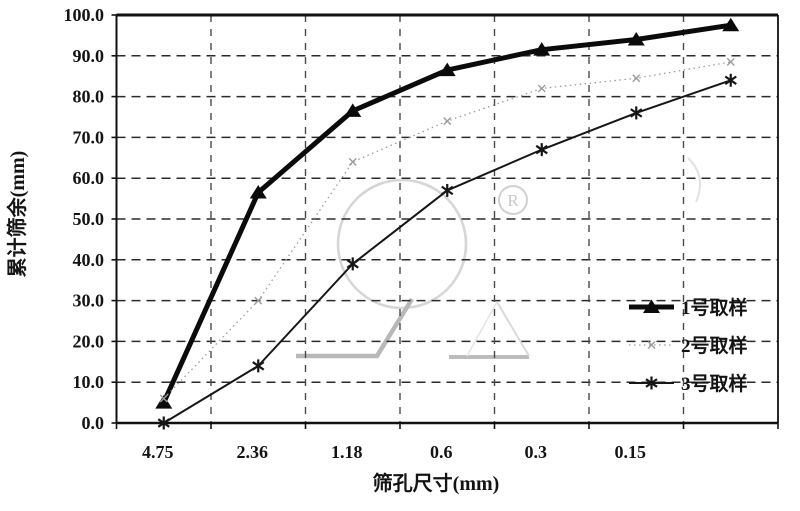 This screenshot has height=511, width=800. I want to click on watermark-left-leg, so click(355, 328).